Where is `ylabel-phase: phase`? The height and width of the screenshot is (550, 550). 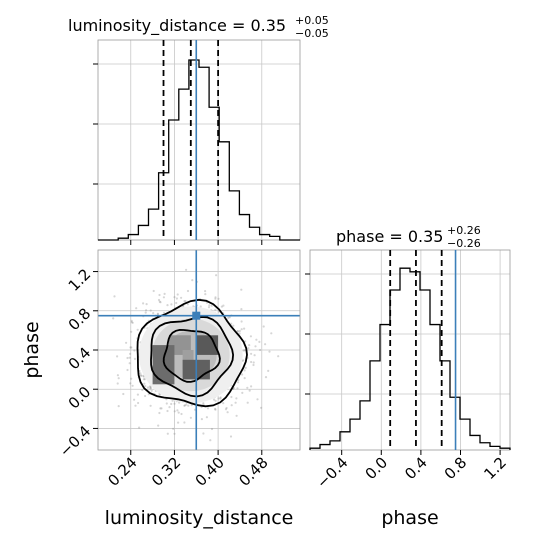 ylabel-phase: phase is located at coordinates (32, 349).